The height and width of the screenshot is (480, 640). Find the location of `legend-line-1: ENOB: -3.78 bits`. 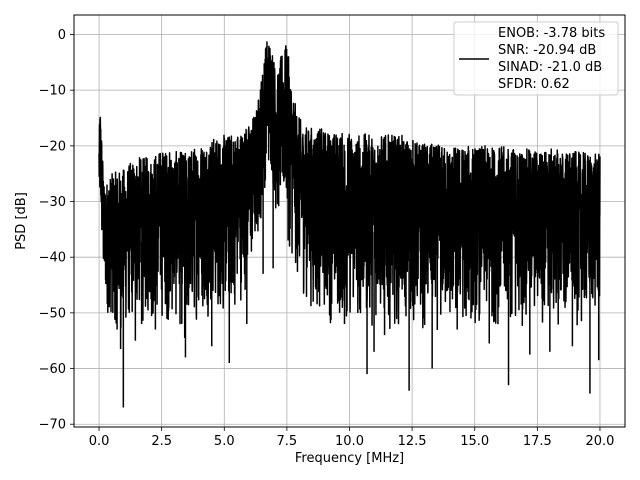

legend-line-1: ENOB: -3.78 bits is located at coordinates (551, 33).